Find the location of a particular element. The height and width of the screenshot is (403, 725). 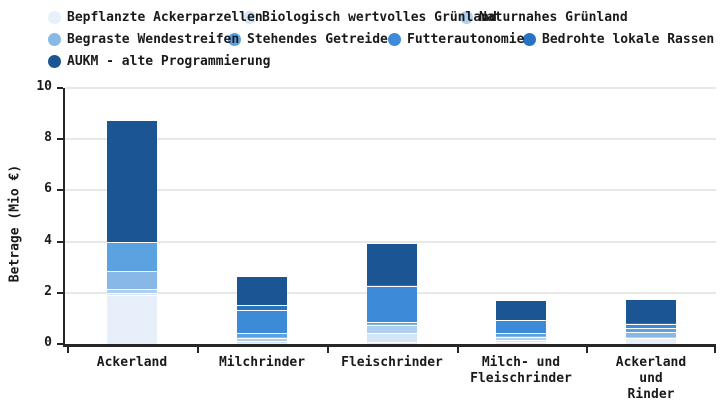

legend-label: Bepflanzte Ackerparzellen is located at coordinates (165, 17).